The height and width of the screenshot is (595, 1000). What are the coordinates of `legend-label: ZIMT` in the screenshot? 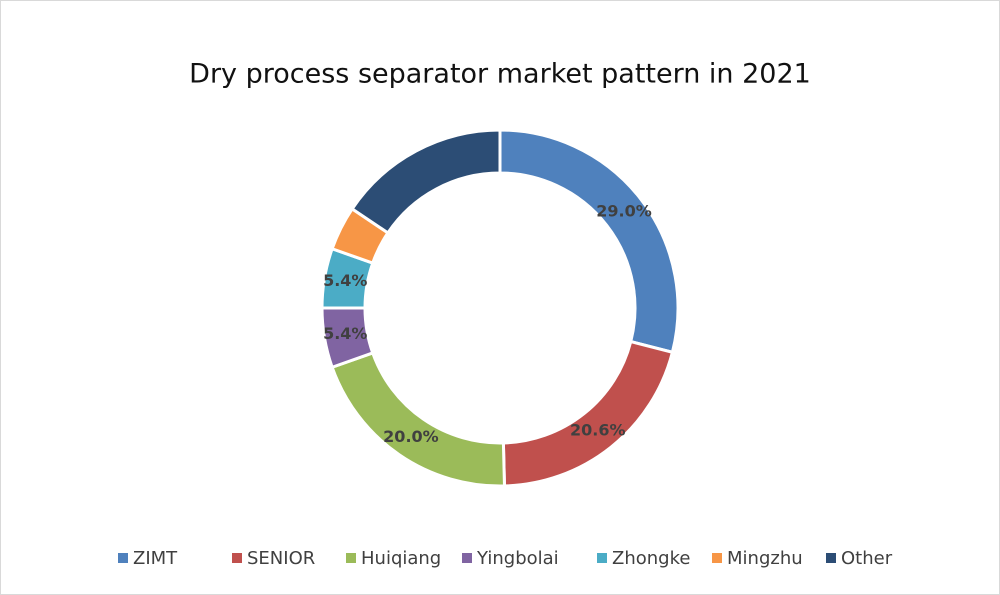 It's located at (155, 558).